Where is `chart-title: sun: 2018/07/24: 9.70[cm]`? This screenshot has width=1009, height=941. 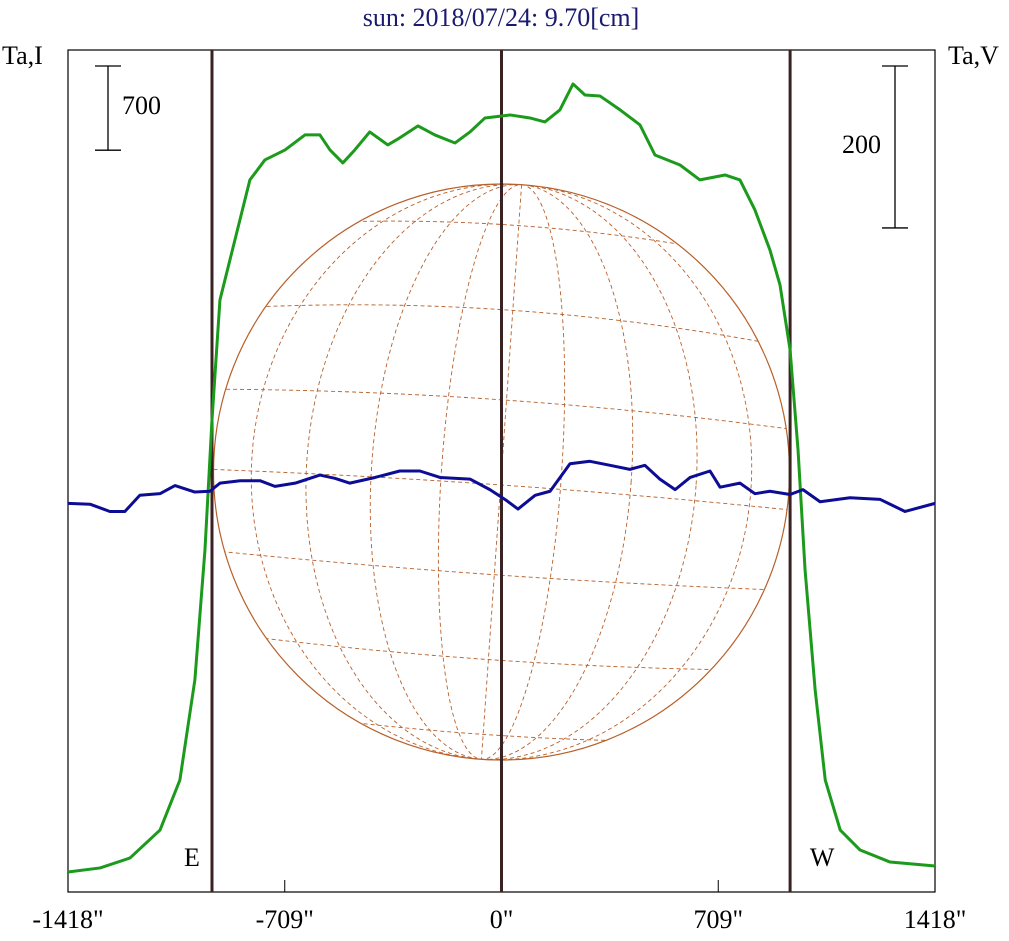 chart-title: sun: 2018/07/24: 9.70[cm] is located at coordinates (501, 17).